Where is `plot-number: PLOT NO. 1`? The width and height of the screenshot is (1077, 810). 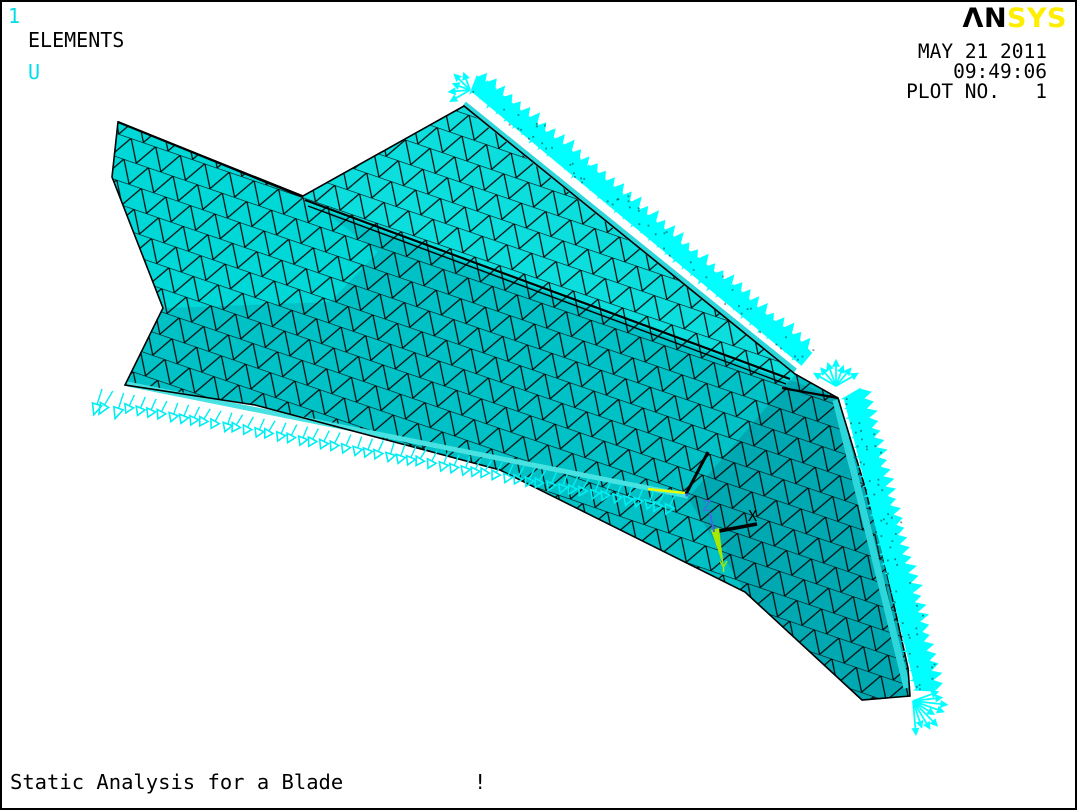 plot-number: PLOT NO. 1 is located at coordinates (976, 91).